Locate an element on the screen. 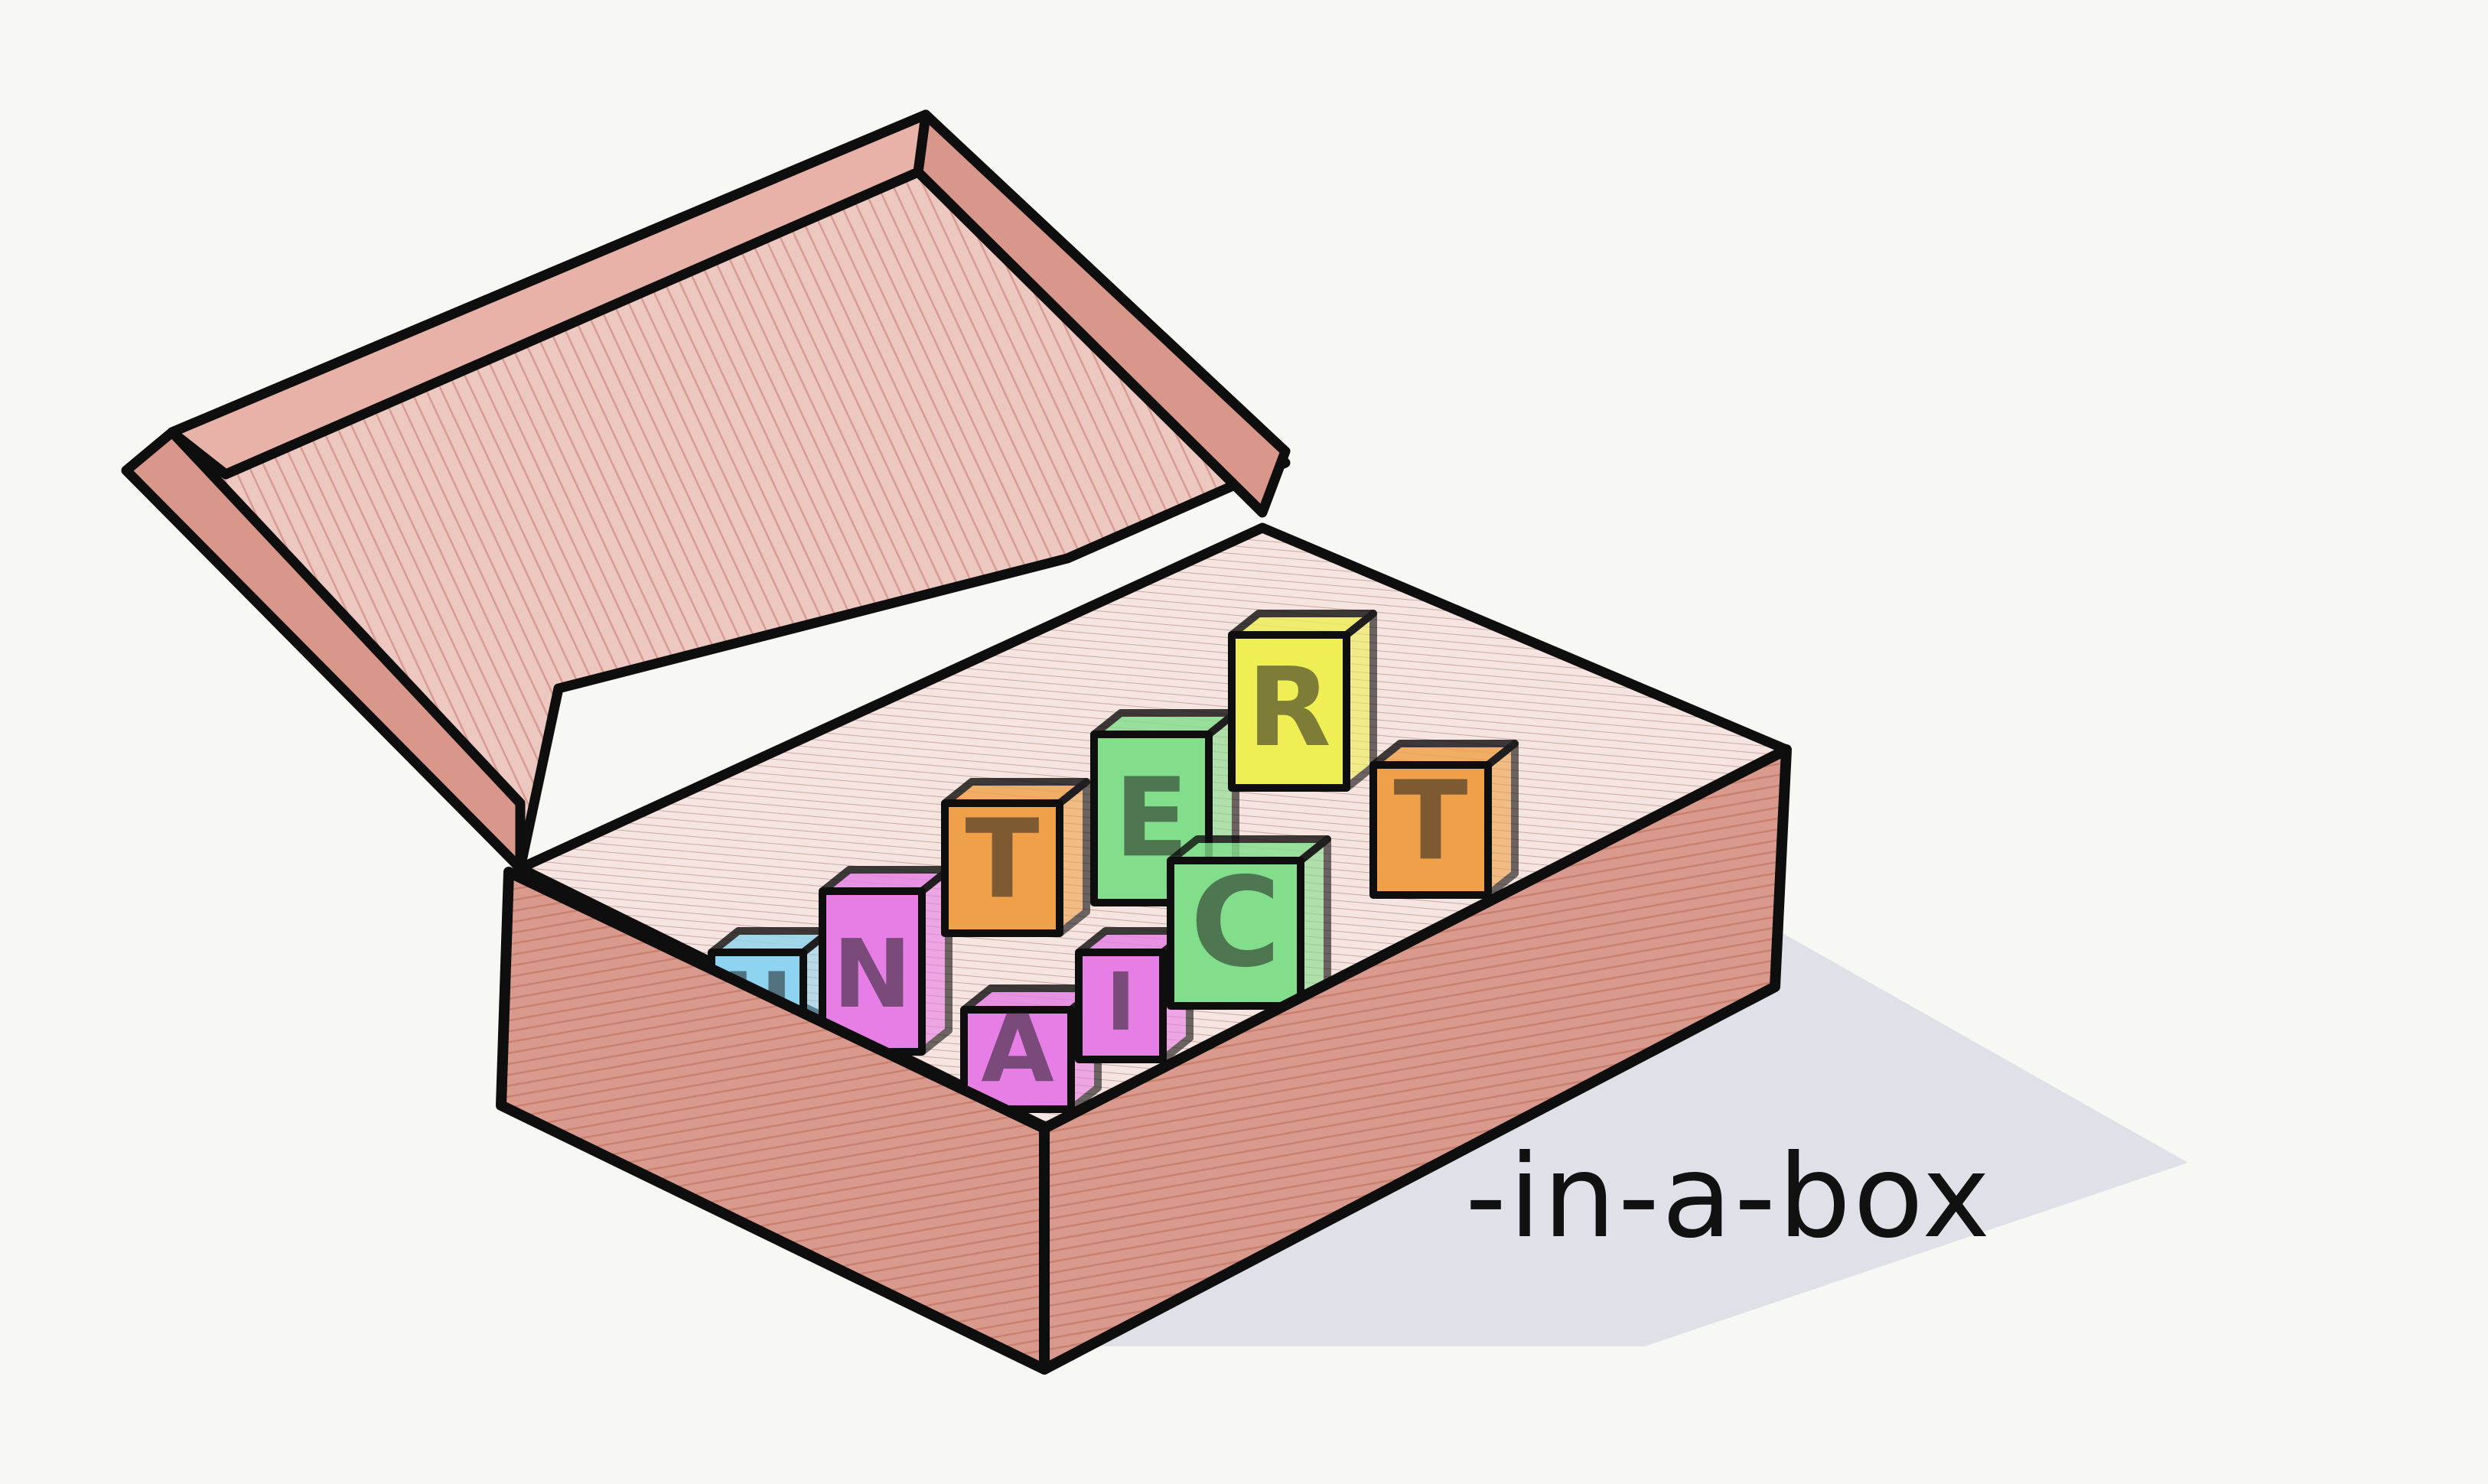 The image size is (2488, 1484). box-shadow is located at coordinates (1610, 1139).